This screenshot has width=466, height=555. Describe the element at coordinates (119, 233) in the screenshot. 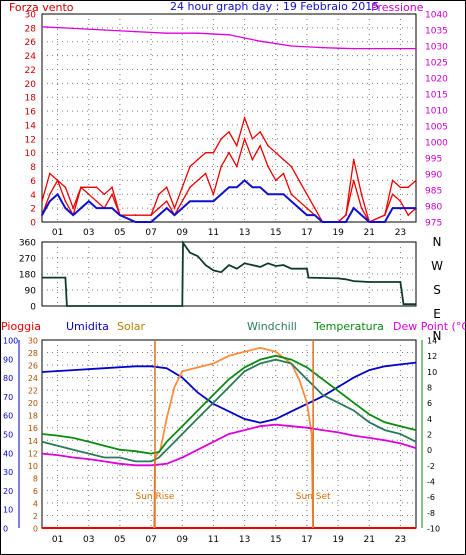

I see `wind-x-tick-label: 05` at that location.